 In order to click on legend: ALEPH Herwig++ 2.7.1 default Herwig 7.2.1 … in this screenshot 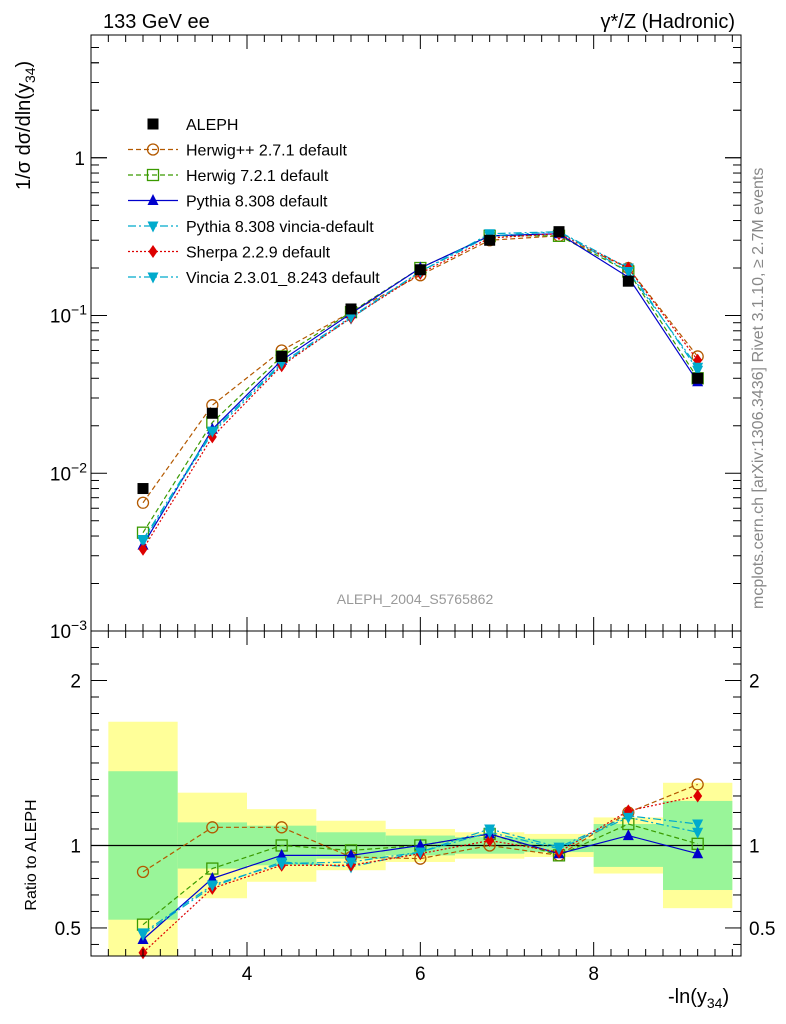, I will do `click(254, 202)`.